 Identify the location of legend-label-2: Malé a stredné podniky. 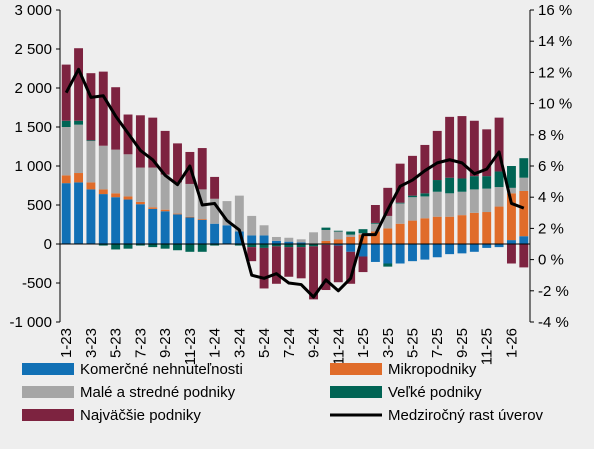
(158, 392).